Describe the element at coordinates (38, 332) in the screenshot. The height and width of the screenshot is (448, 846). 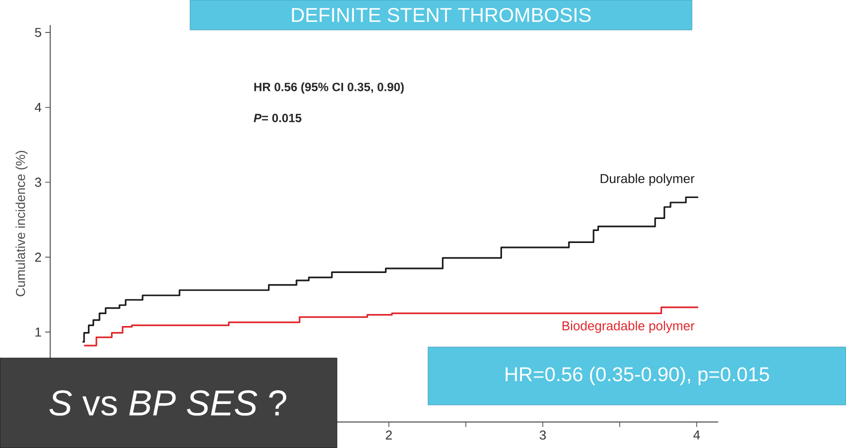
I see `y-tick-label: 1` at that location.